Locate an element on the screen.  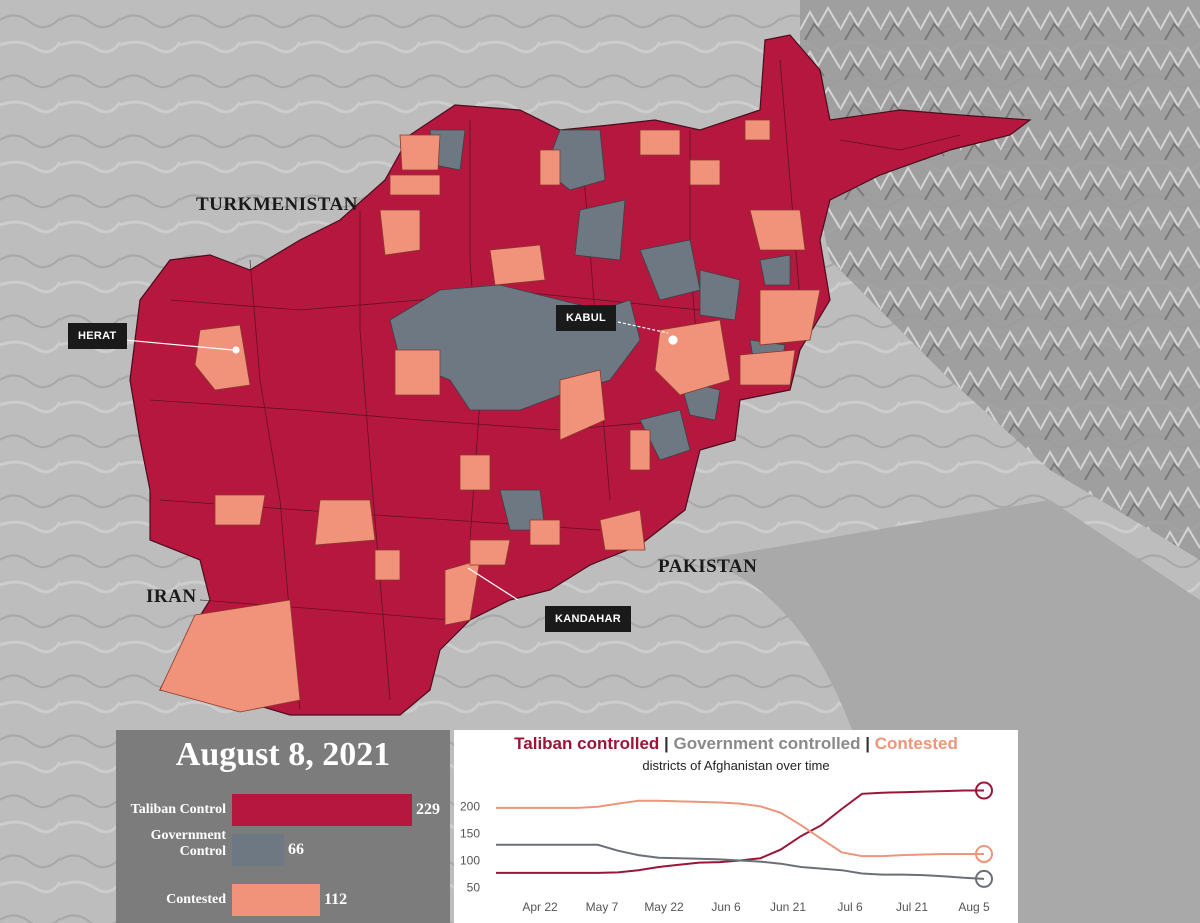
bar-label: Taliban Control is located at coordinates (178, 809).